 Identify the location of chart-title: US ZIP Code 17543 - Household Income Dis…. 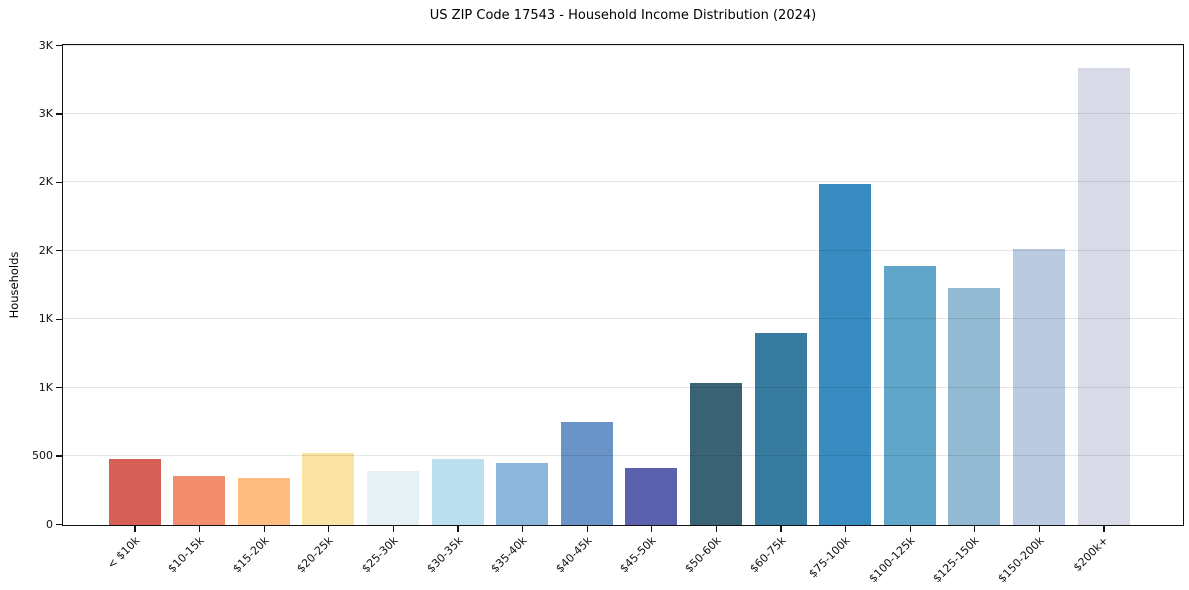
(623, 15).